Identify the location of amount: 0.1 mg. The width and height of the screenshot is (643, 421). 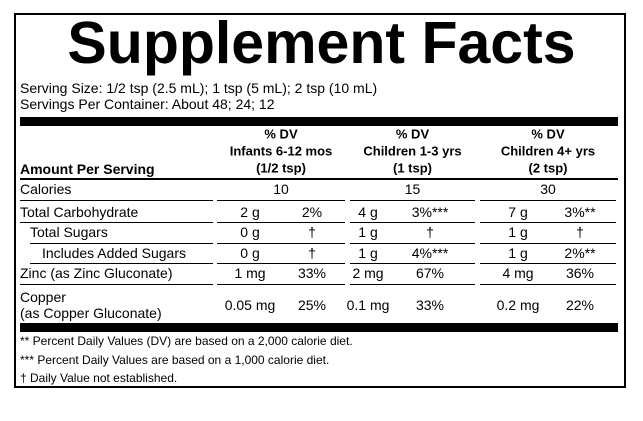
(368, 304).